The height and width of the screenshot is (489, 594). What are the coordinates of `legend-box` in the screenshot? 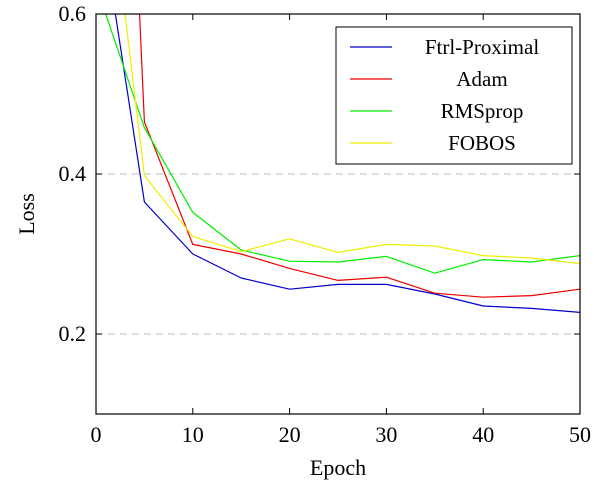 It's located at (454, 95).